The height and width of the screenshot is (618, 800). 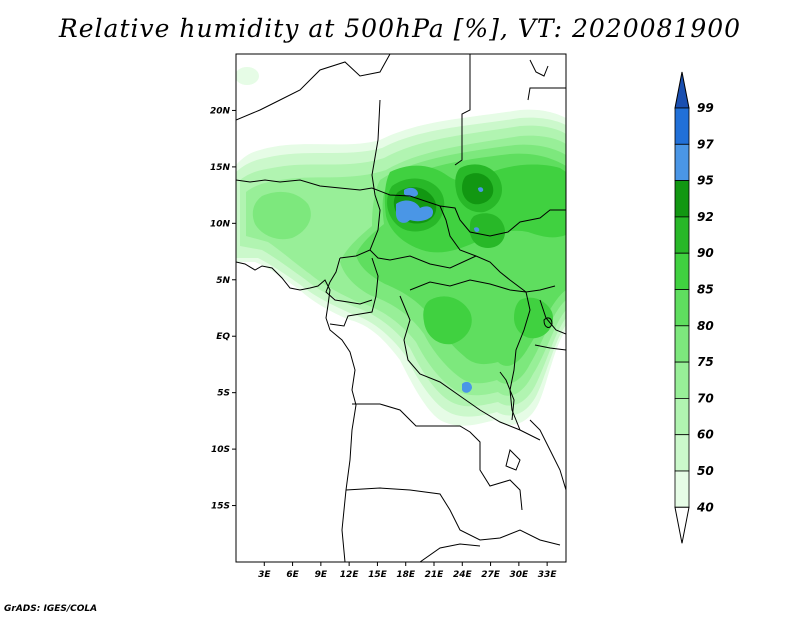 I want to click on lat-tick-label: 10S, so click(x=220, y=450).